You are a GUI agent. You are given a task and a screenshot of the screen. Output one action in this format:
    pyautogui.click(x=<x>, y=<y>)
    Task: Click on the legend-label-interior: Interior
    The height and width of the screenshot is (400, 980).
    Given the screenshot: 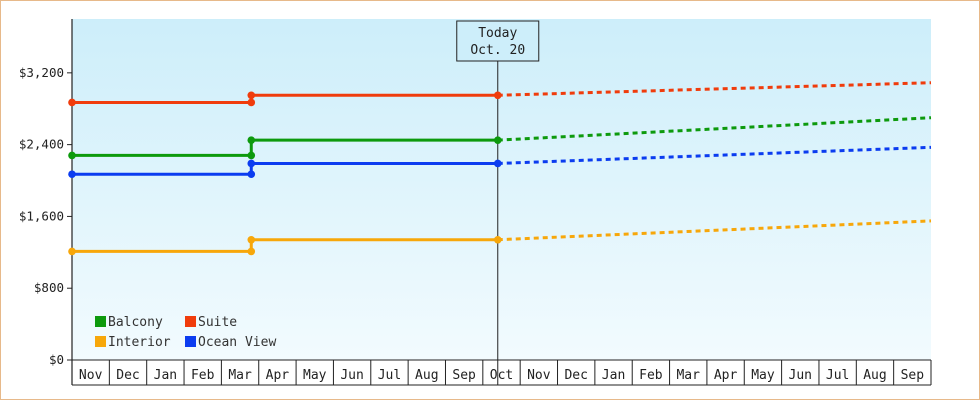 What is the action you would take?
    pyautogui.click(x=139, y=342)
    